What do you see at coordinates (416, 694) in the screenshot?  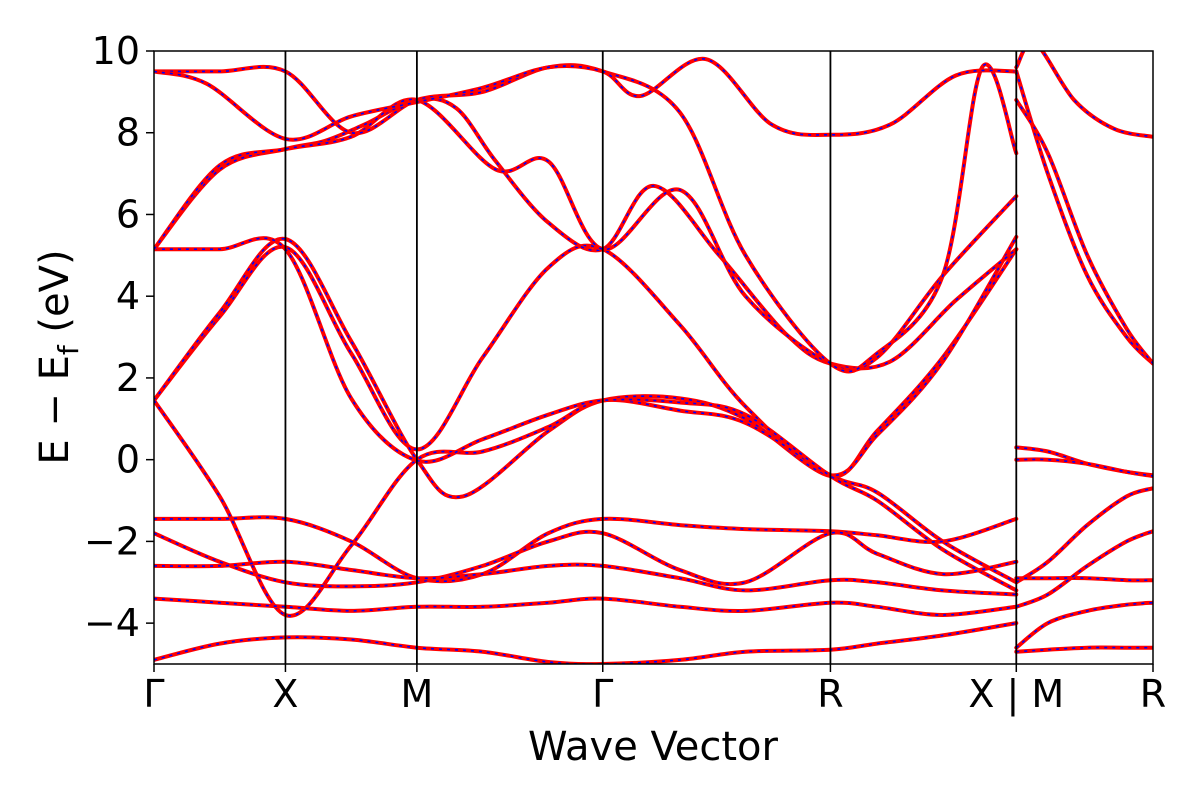 I see `x-tick-label-2: M` at bounding box center [416, 694].